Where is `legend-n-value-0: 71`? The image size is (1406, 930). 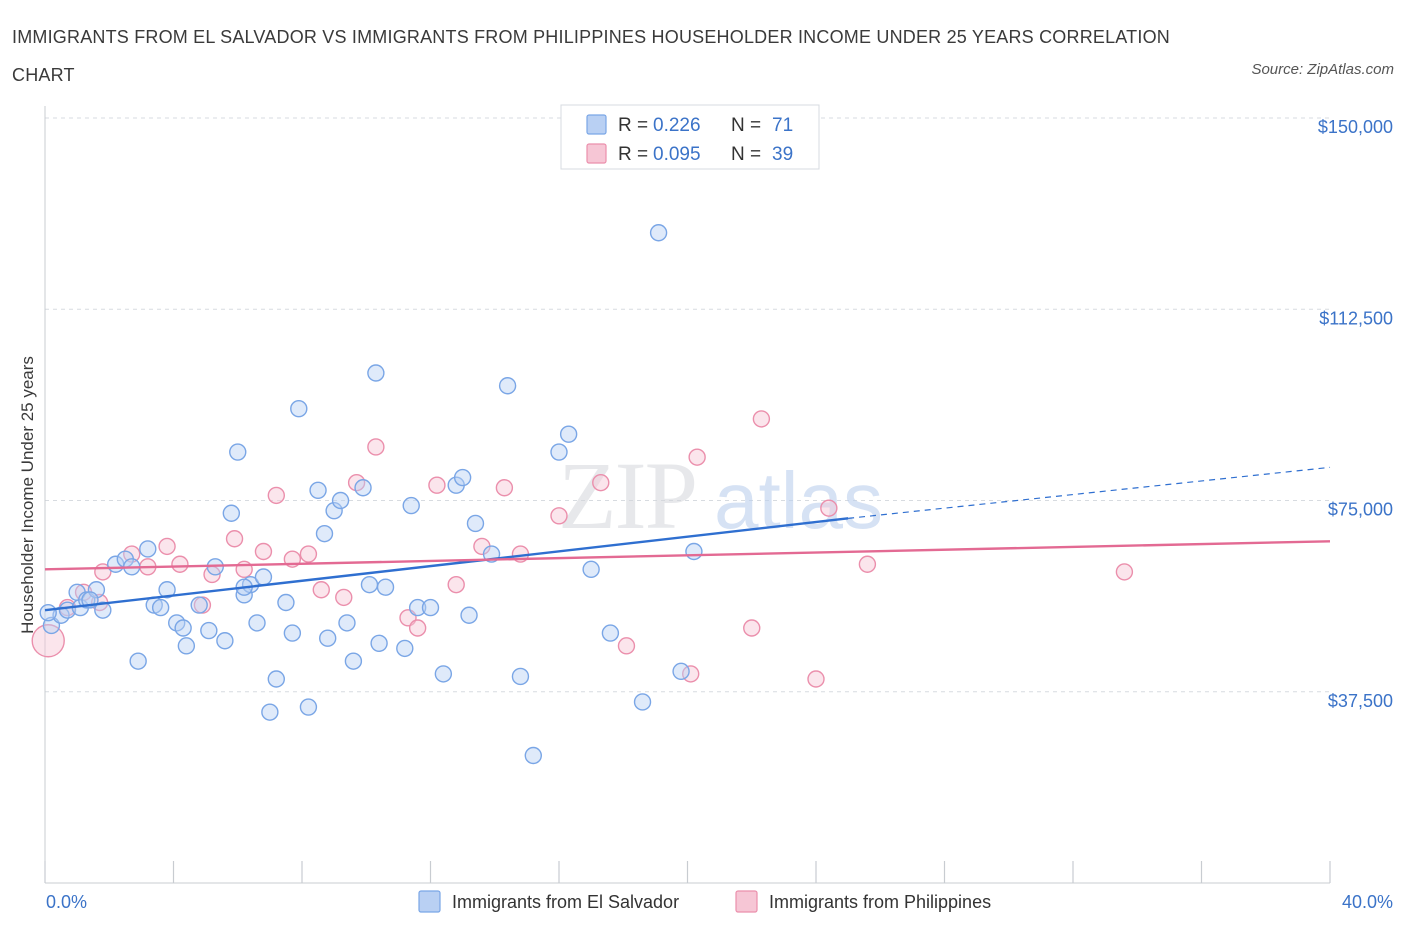
legend-n-value-0: 71 is located at coordinates (782, 125).